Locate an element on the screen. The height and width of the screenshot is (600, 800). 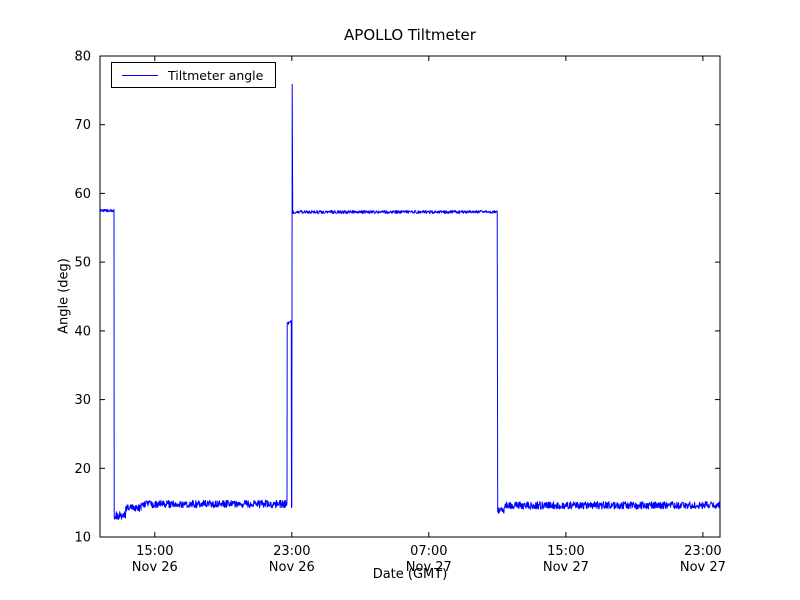
x-axis-label: Date (GMT) is located at coordinates (410, 574).